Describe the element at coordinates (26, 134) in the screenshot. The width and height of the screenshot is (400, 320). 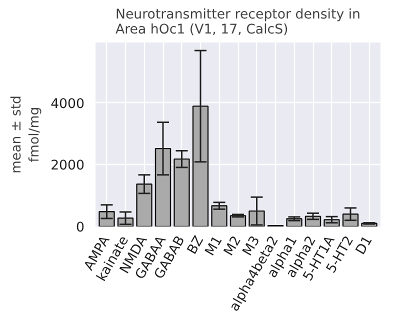
I see `y-axis-title: mean ± std fmol/mg` at that location.